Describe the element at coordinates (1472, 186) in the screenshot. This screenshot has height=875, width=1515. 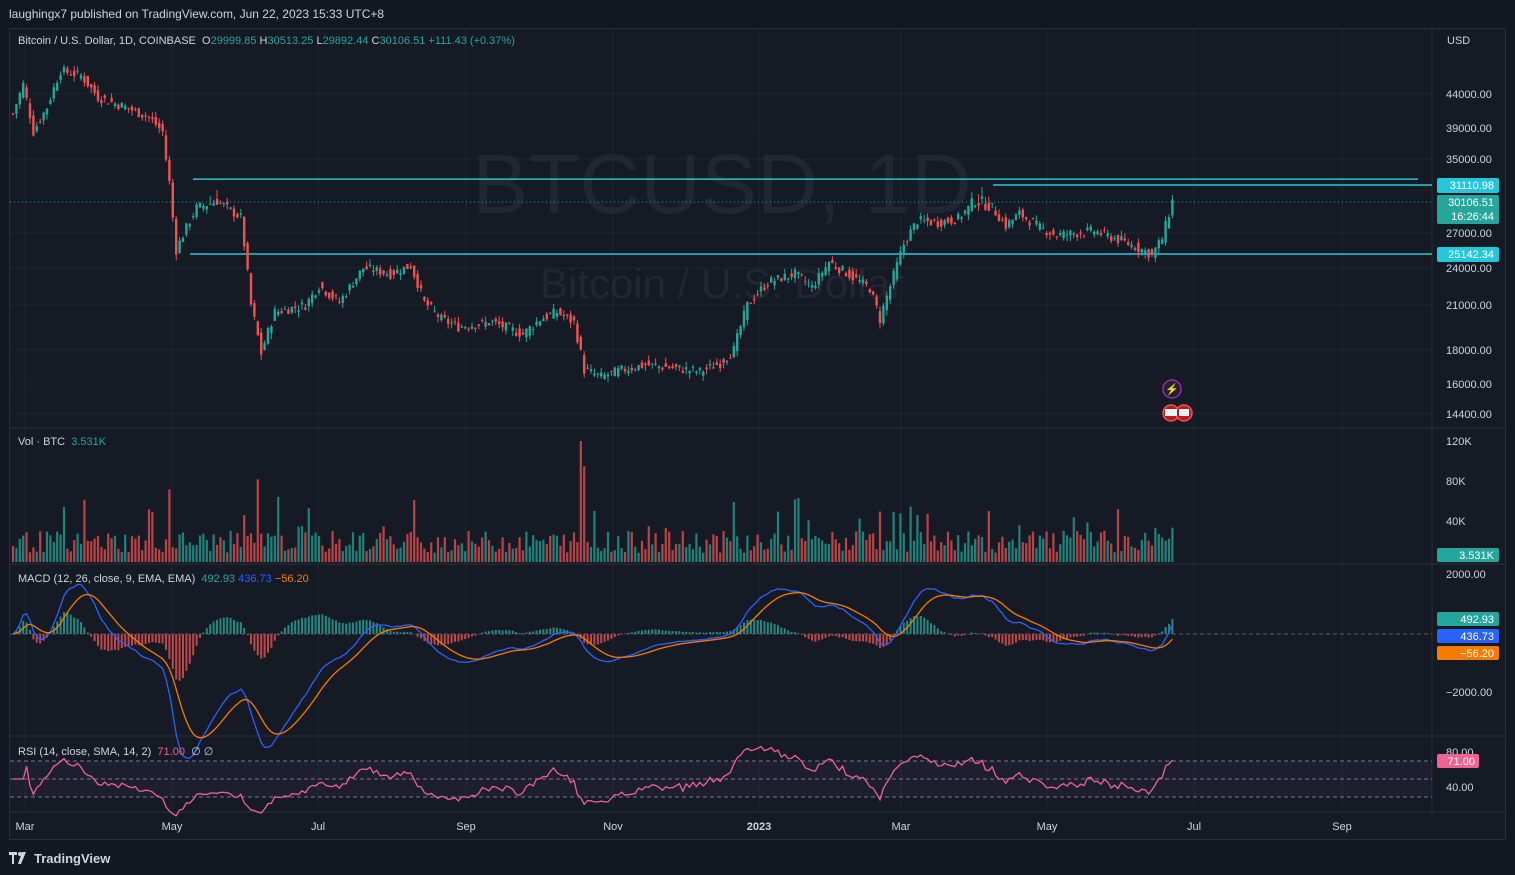
I see `level-badge-upper: 31110.98` at that location.